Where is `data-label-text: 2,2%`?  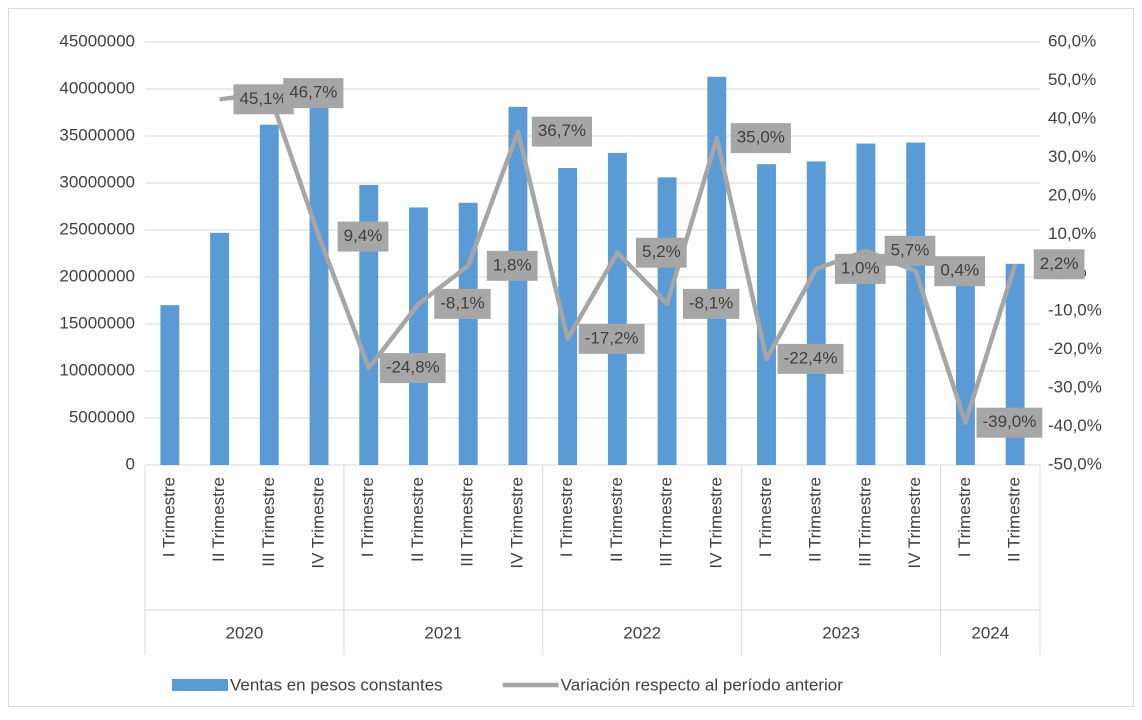 data-label-text: 2,2% is located at coordinates (1059, 263).